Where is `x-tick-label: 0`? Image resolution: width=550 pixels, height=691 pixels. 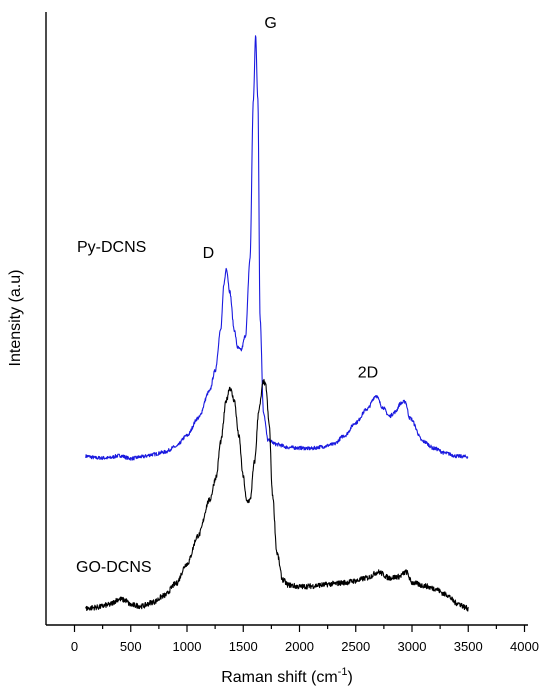
x-tick-label: 0 is located at coordinates (74, 646).